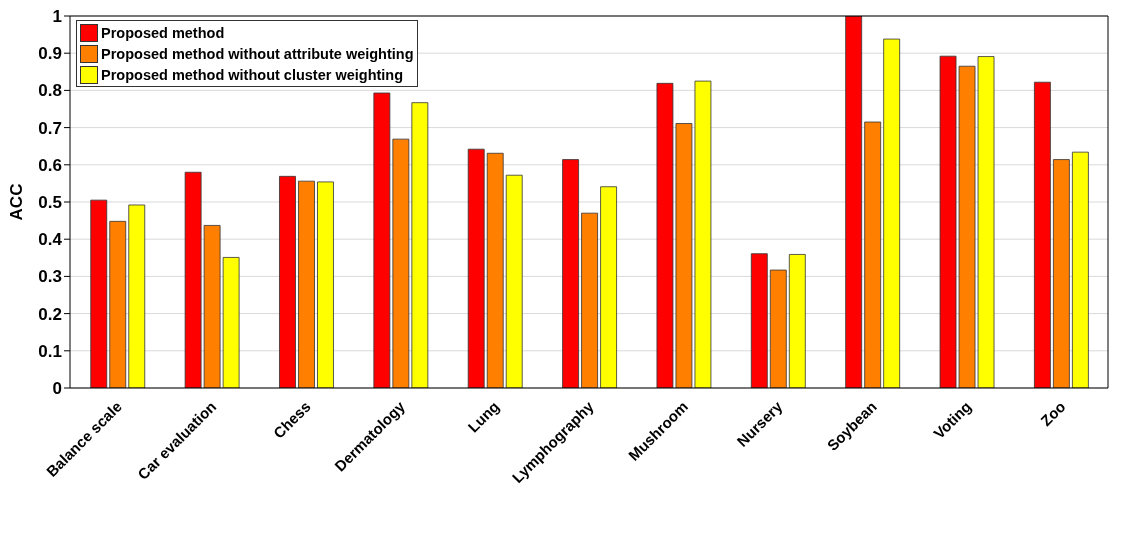 The height and width of the screenshot is (560, 1121). What do you see at coordinates (252, 74) in the screenshot?
I see `legend-label: Proposed method without cluster weighting` at bounding box center [252, 74].